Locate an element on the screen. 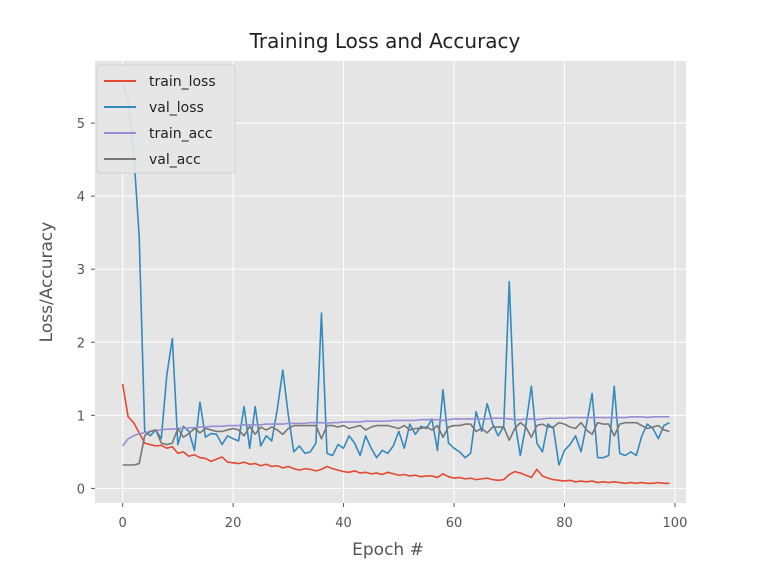  y-tick-label: 2 is located at coordinates (81, 343).